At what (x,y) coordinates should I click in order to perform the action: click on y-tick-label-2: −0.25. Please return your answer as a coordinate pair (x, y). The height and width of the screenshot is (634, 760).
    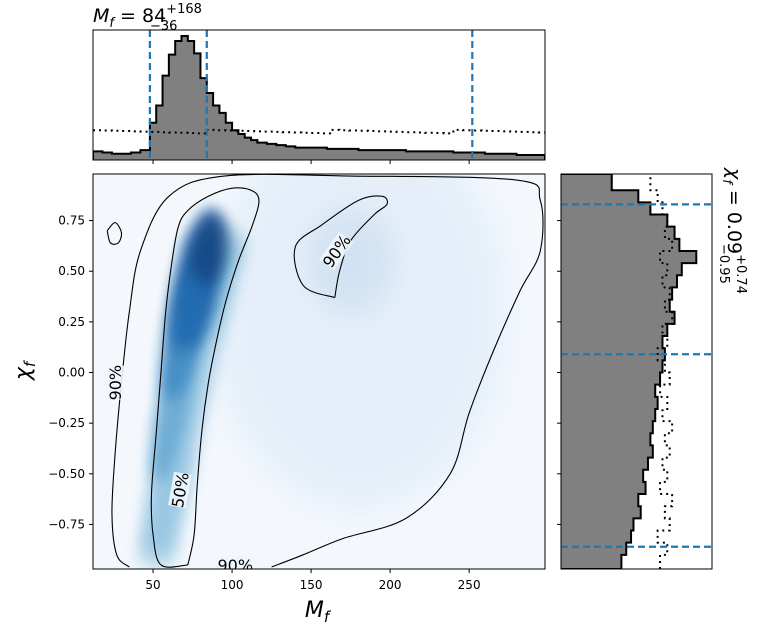
    Looking at the image, I should click on (66, 423).